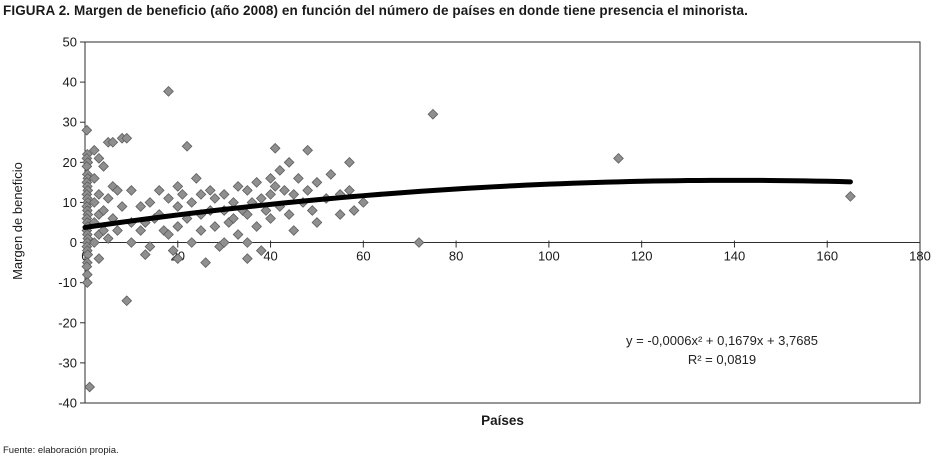 This screenshot has width=938, height=461. Describe the element at coordinates (70, 82) in the screenshot. I see `y-tick-label: 40` at that location.